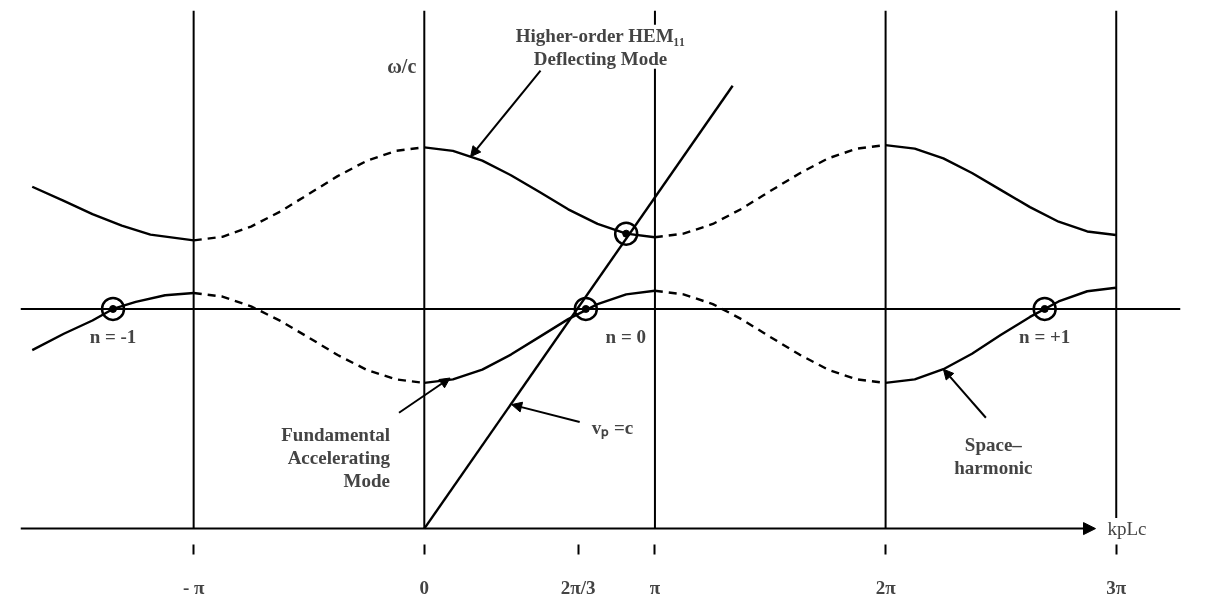 The image size is (1213, 607). I want to click on x-tick-label: - π, so click(193, 587).